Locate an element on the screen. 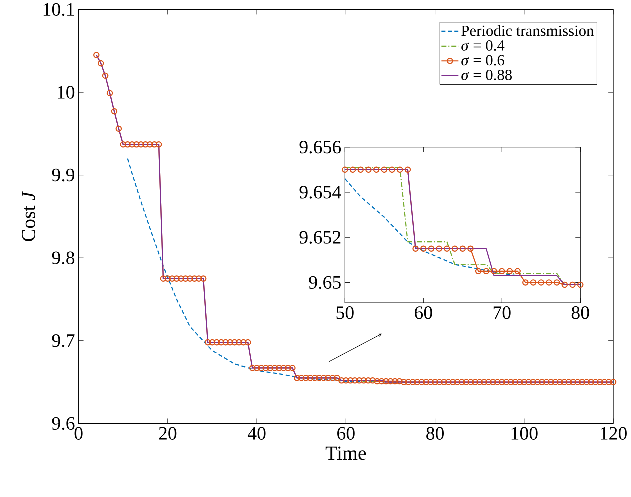  legend-label: σ = 0.4 is located at coordinates (483, 46).